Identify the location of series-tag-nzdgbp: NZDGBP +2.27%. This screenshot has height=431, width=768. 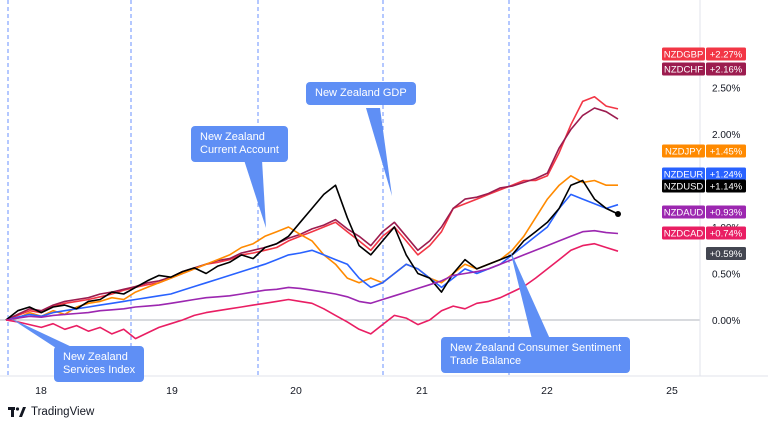
(704, 54).